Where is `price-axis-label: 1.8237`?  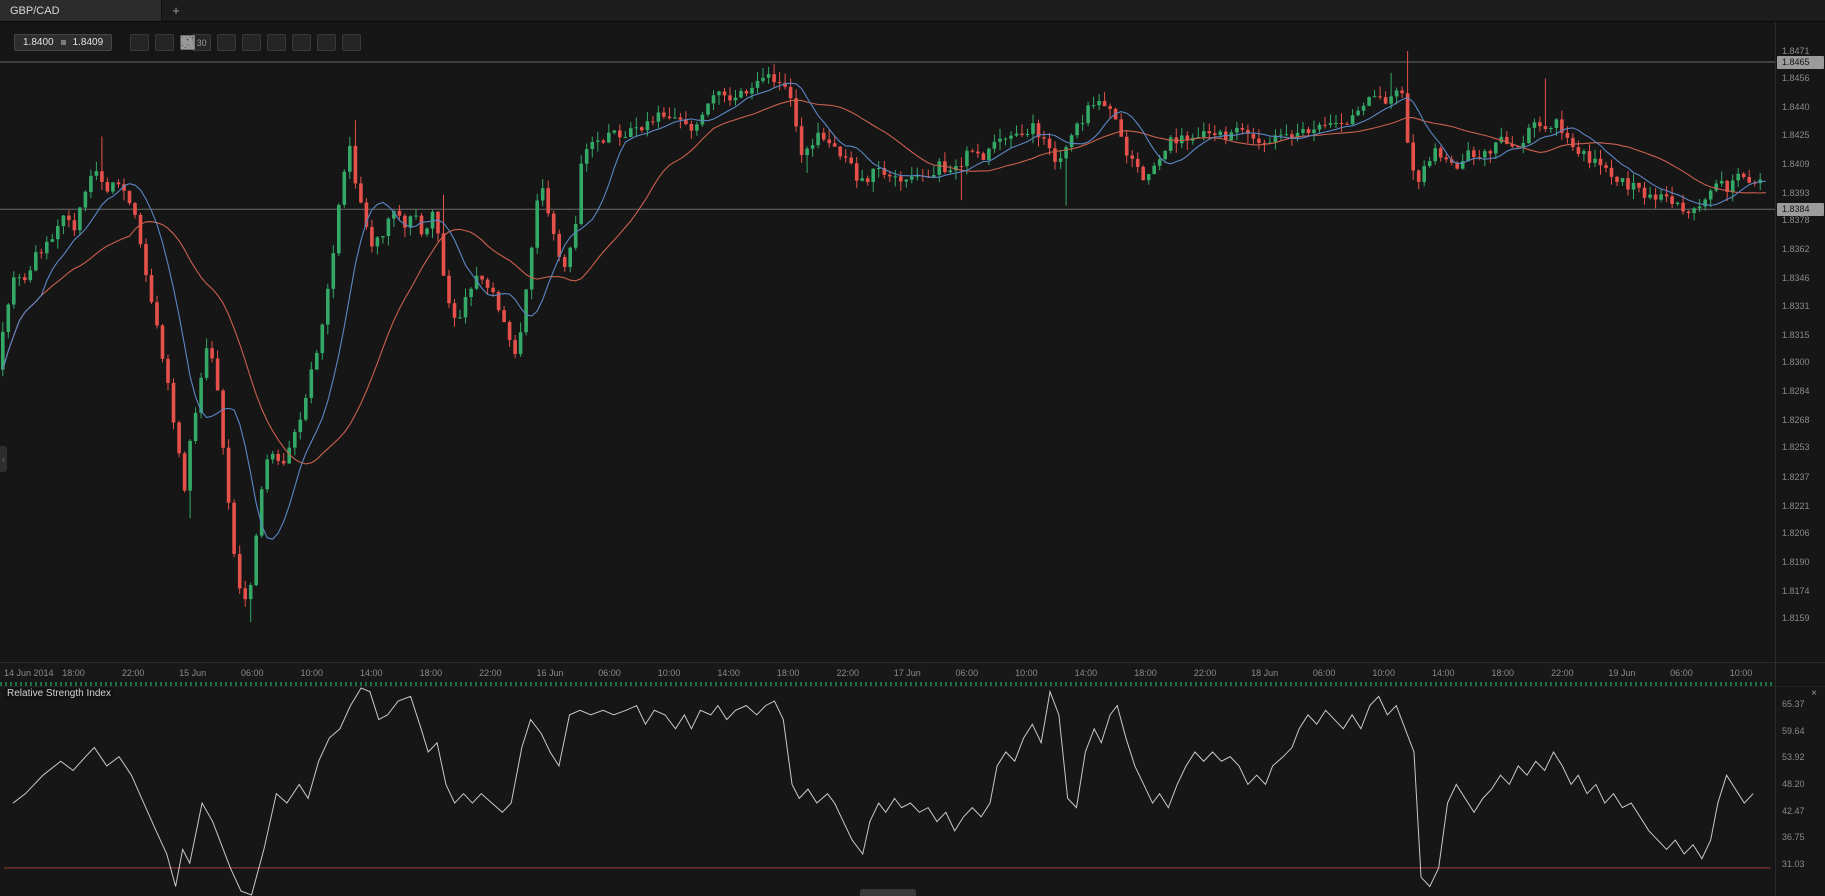 price-axis-label: 1.8237 is located at coordinates (1796, 476).